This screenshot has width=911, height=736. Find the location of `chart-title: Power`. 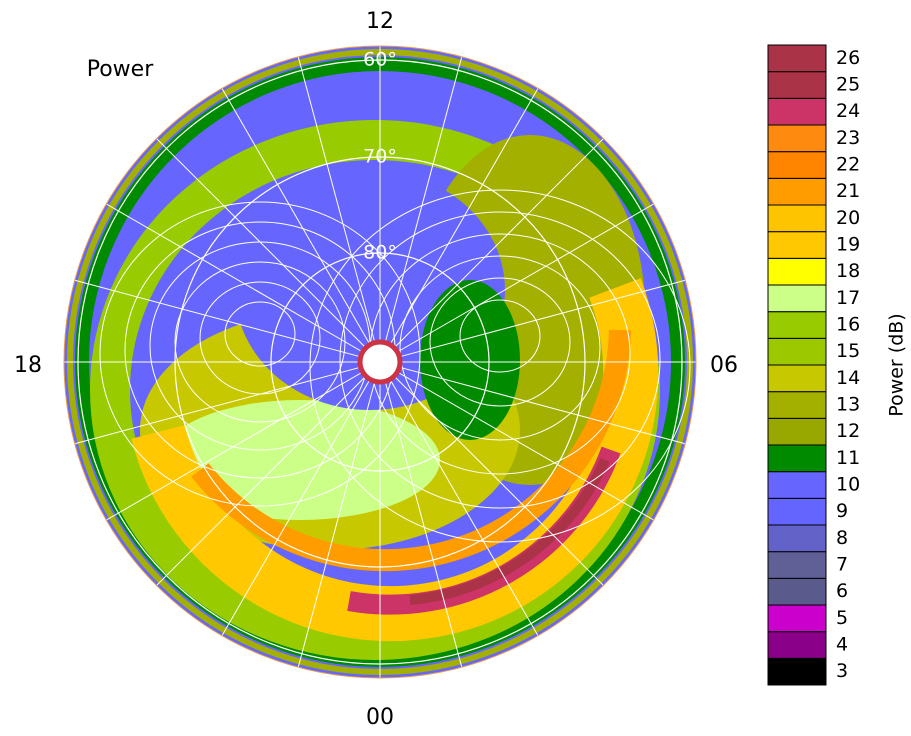

chart-title: Power is located at coordinates (120, 69).